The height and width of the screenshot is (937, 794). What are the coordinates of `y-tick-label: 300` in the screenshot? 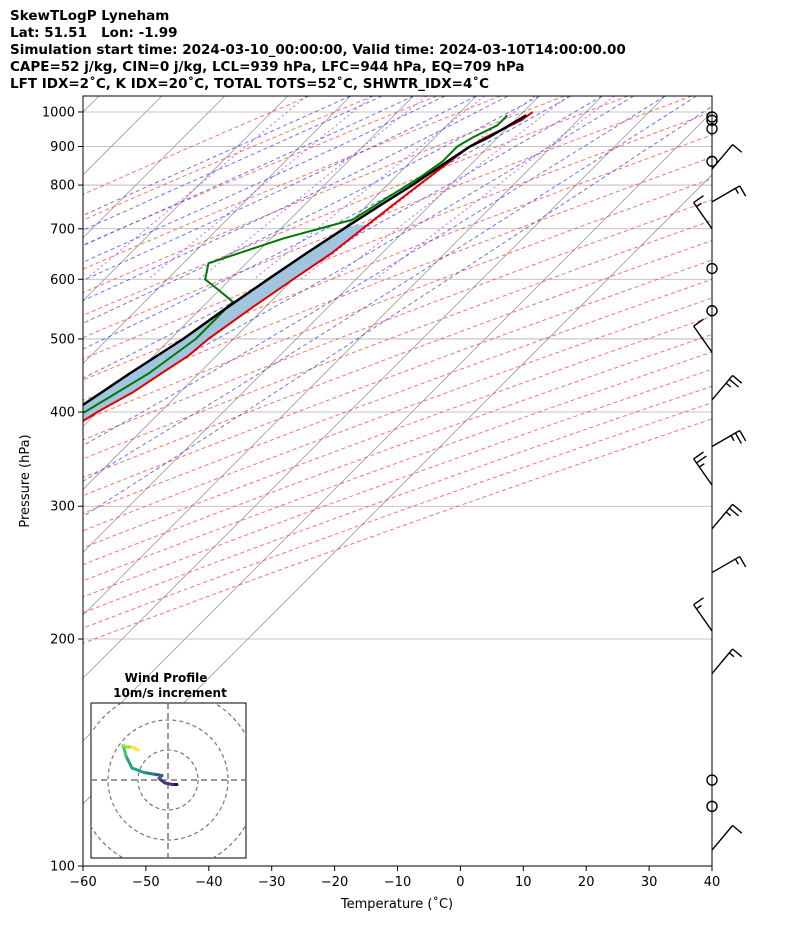 It's located at (62, 507).